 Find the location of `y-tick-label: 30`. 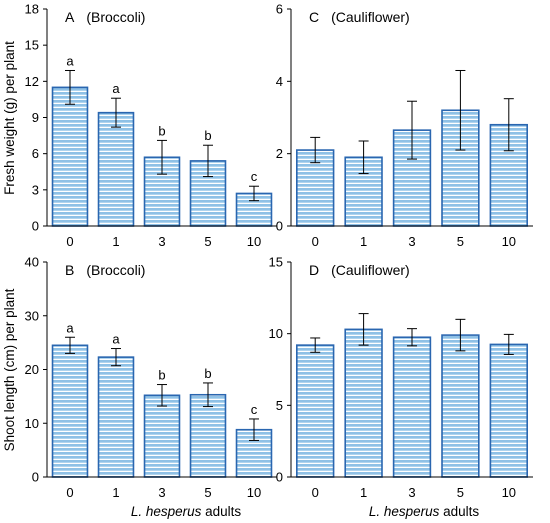

y-tick-label: 30 is located at coordinates (32, 315).